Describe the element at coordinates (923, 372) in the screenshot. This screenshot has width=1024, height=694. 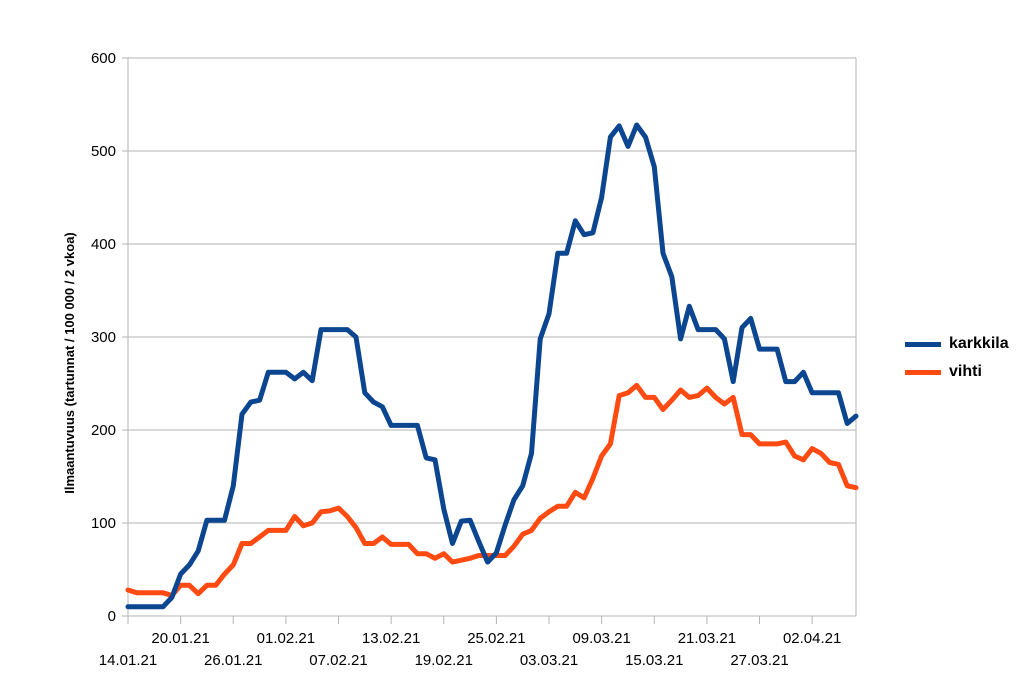
I see `legend-swatch-vihti` at that location.